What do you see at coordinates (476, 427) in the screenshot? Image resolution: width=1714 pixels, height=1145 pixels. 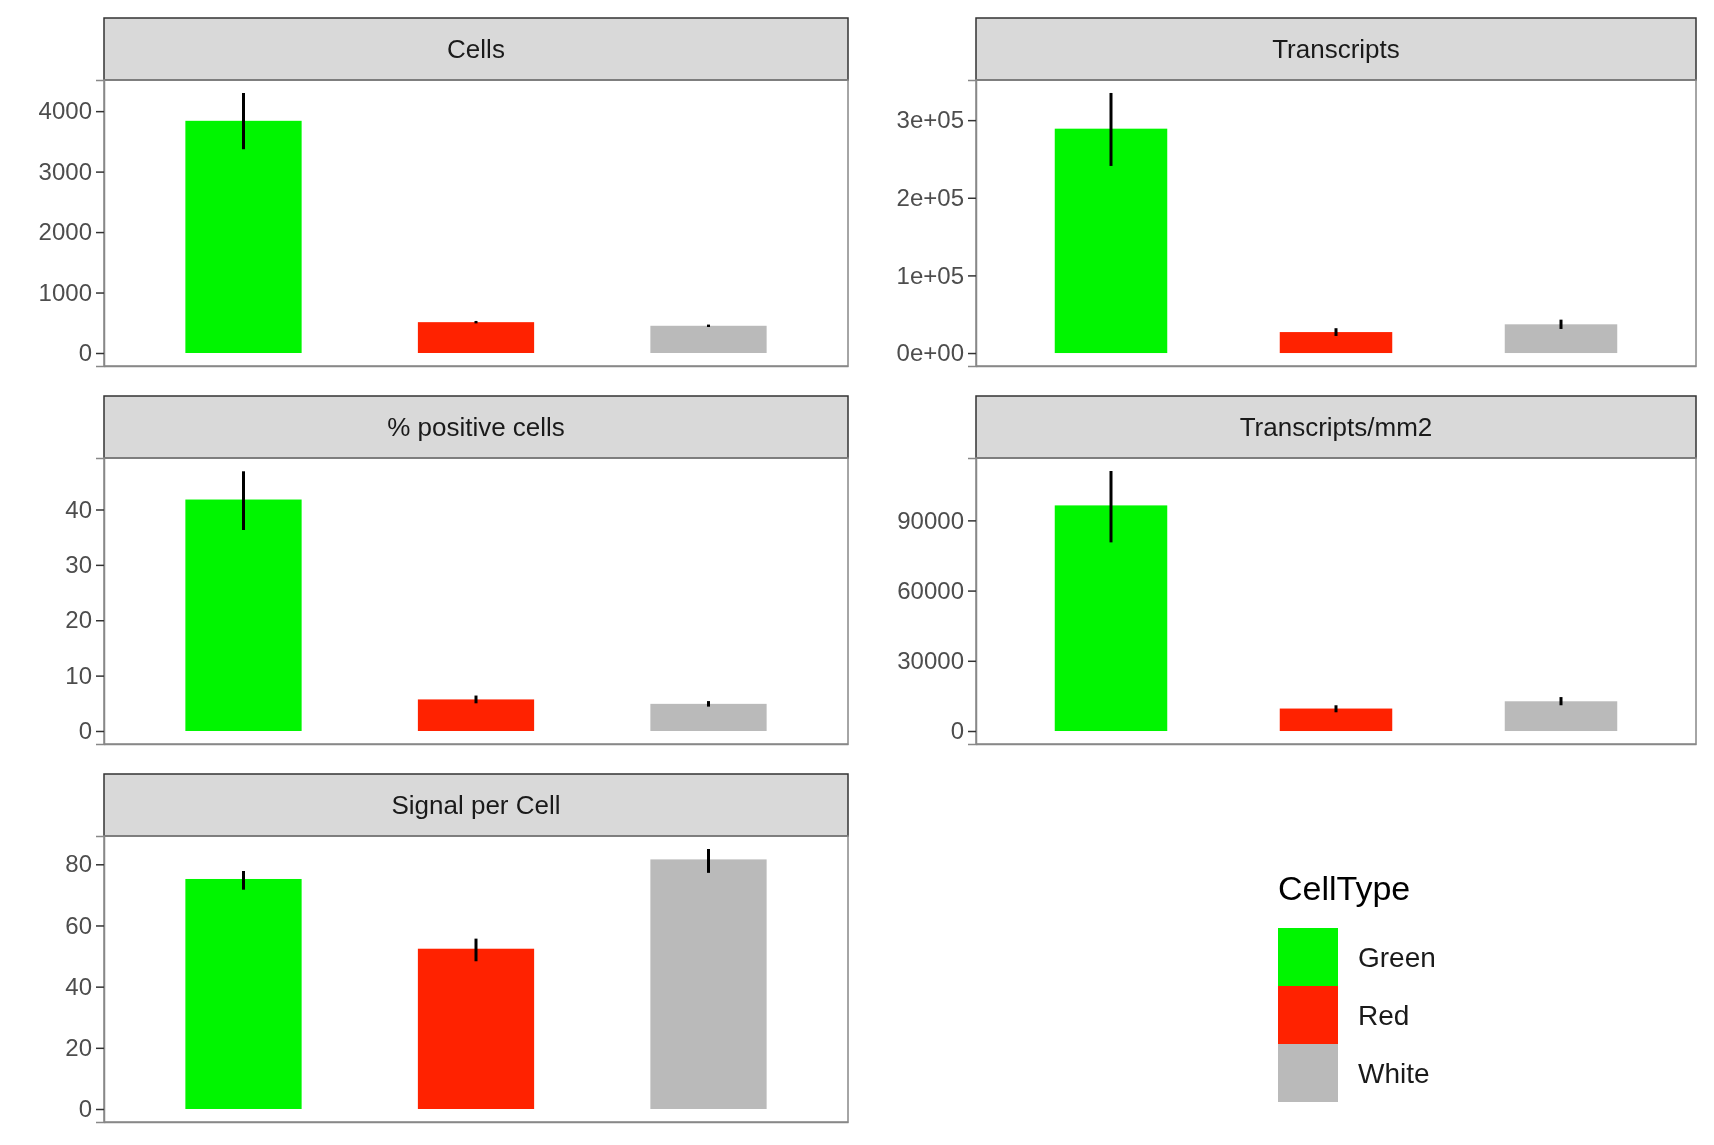 I see `chart-title: % positive cells` at bounding box center [476, 427].